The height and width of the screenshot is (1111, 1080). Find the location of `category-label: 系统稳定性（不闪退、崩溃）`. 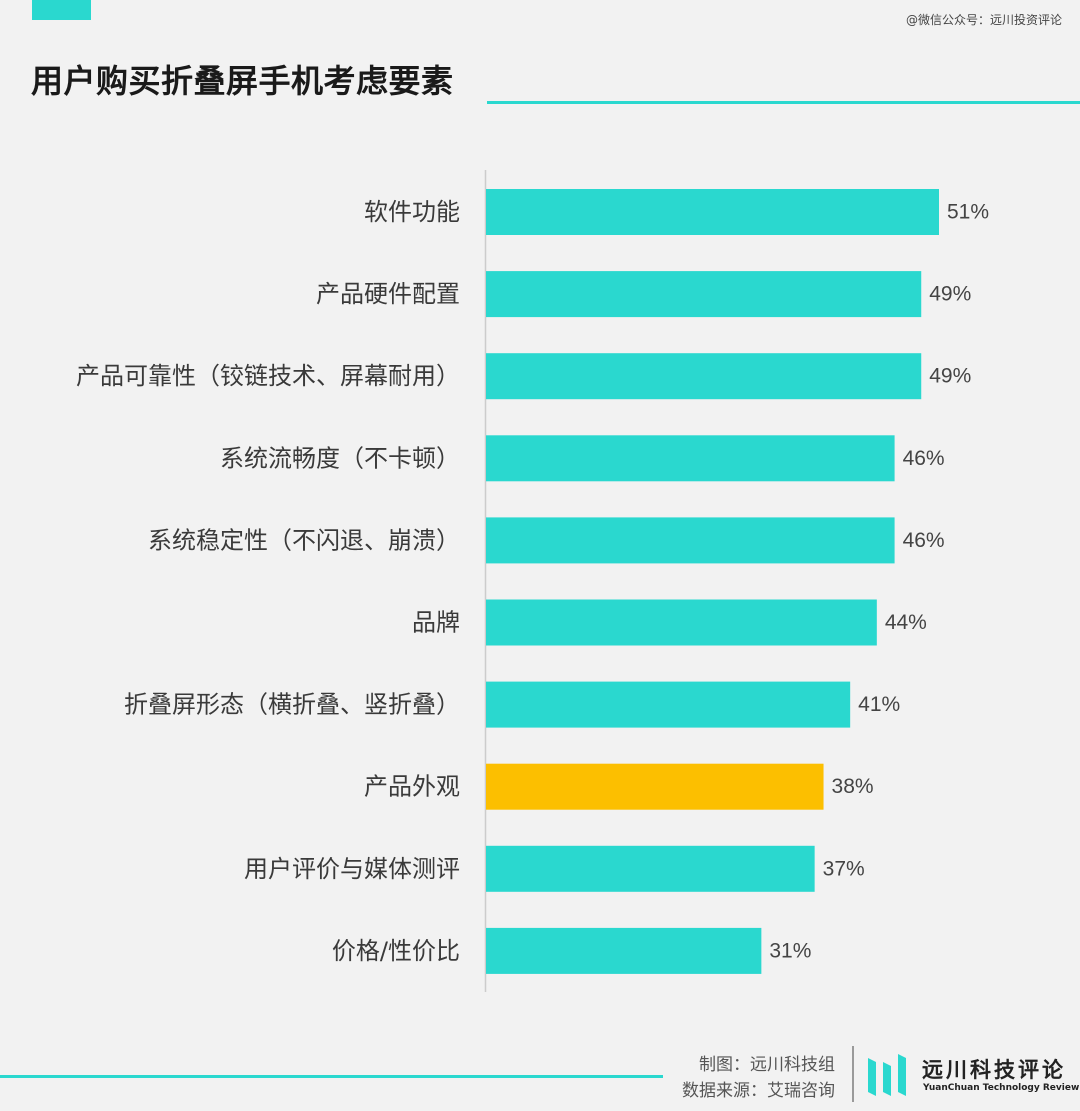

category-label: 系统稳定性（不闪退、崩溃） is located at coordinates (304, 540).